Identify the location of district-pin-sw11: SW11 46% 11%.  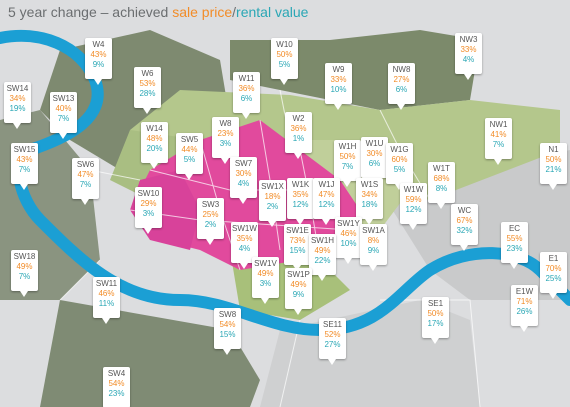
(106, 300).